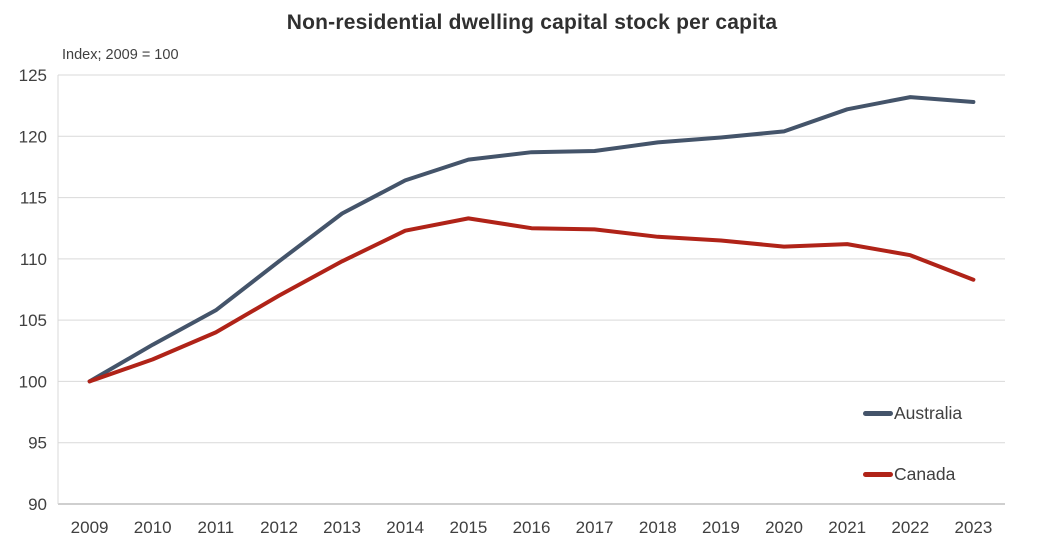  Describe the element at coordinates (973, 527) in the screenshot. I see `x-tick-label: 2023` at that location.